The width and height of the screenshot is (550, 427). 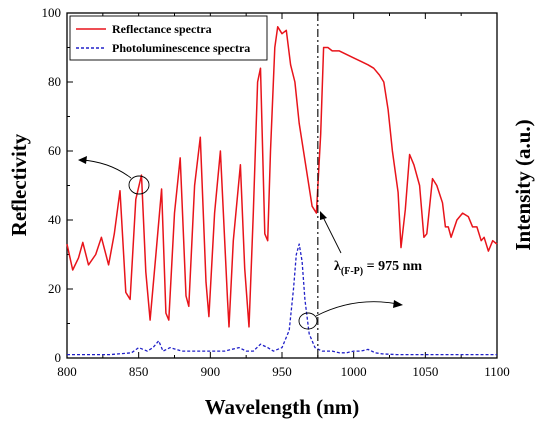 I want to click on fp-pointer-head, so click(x=323, y=215).